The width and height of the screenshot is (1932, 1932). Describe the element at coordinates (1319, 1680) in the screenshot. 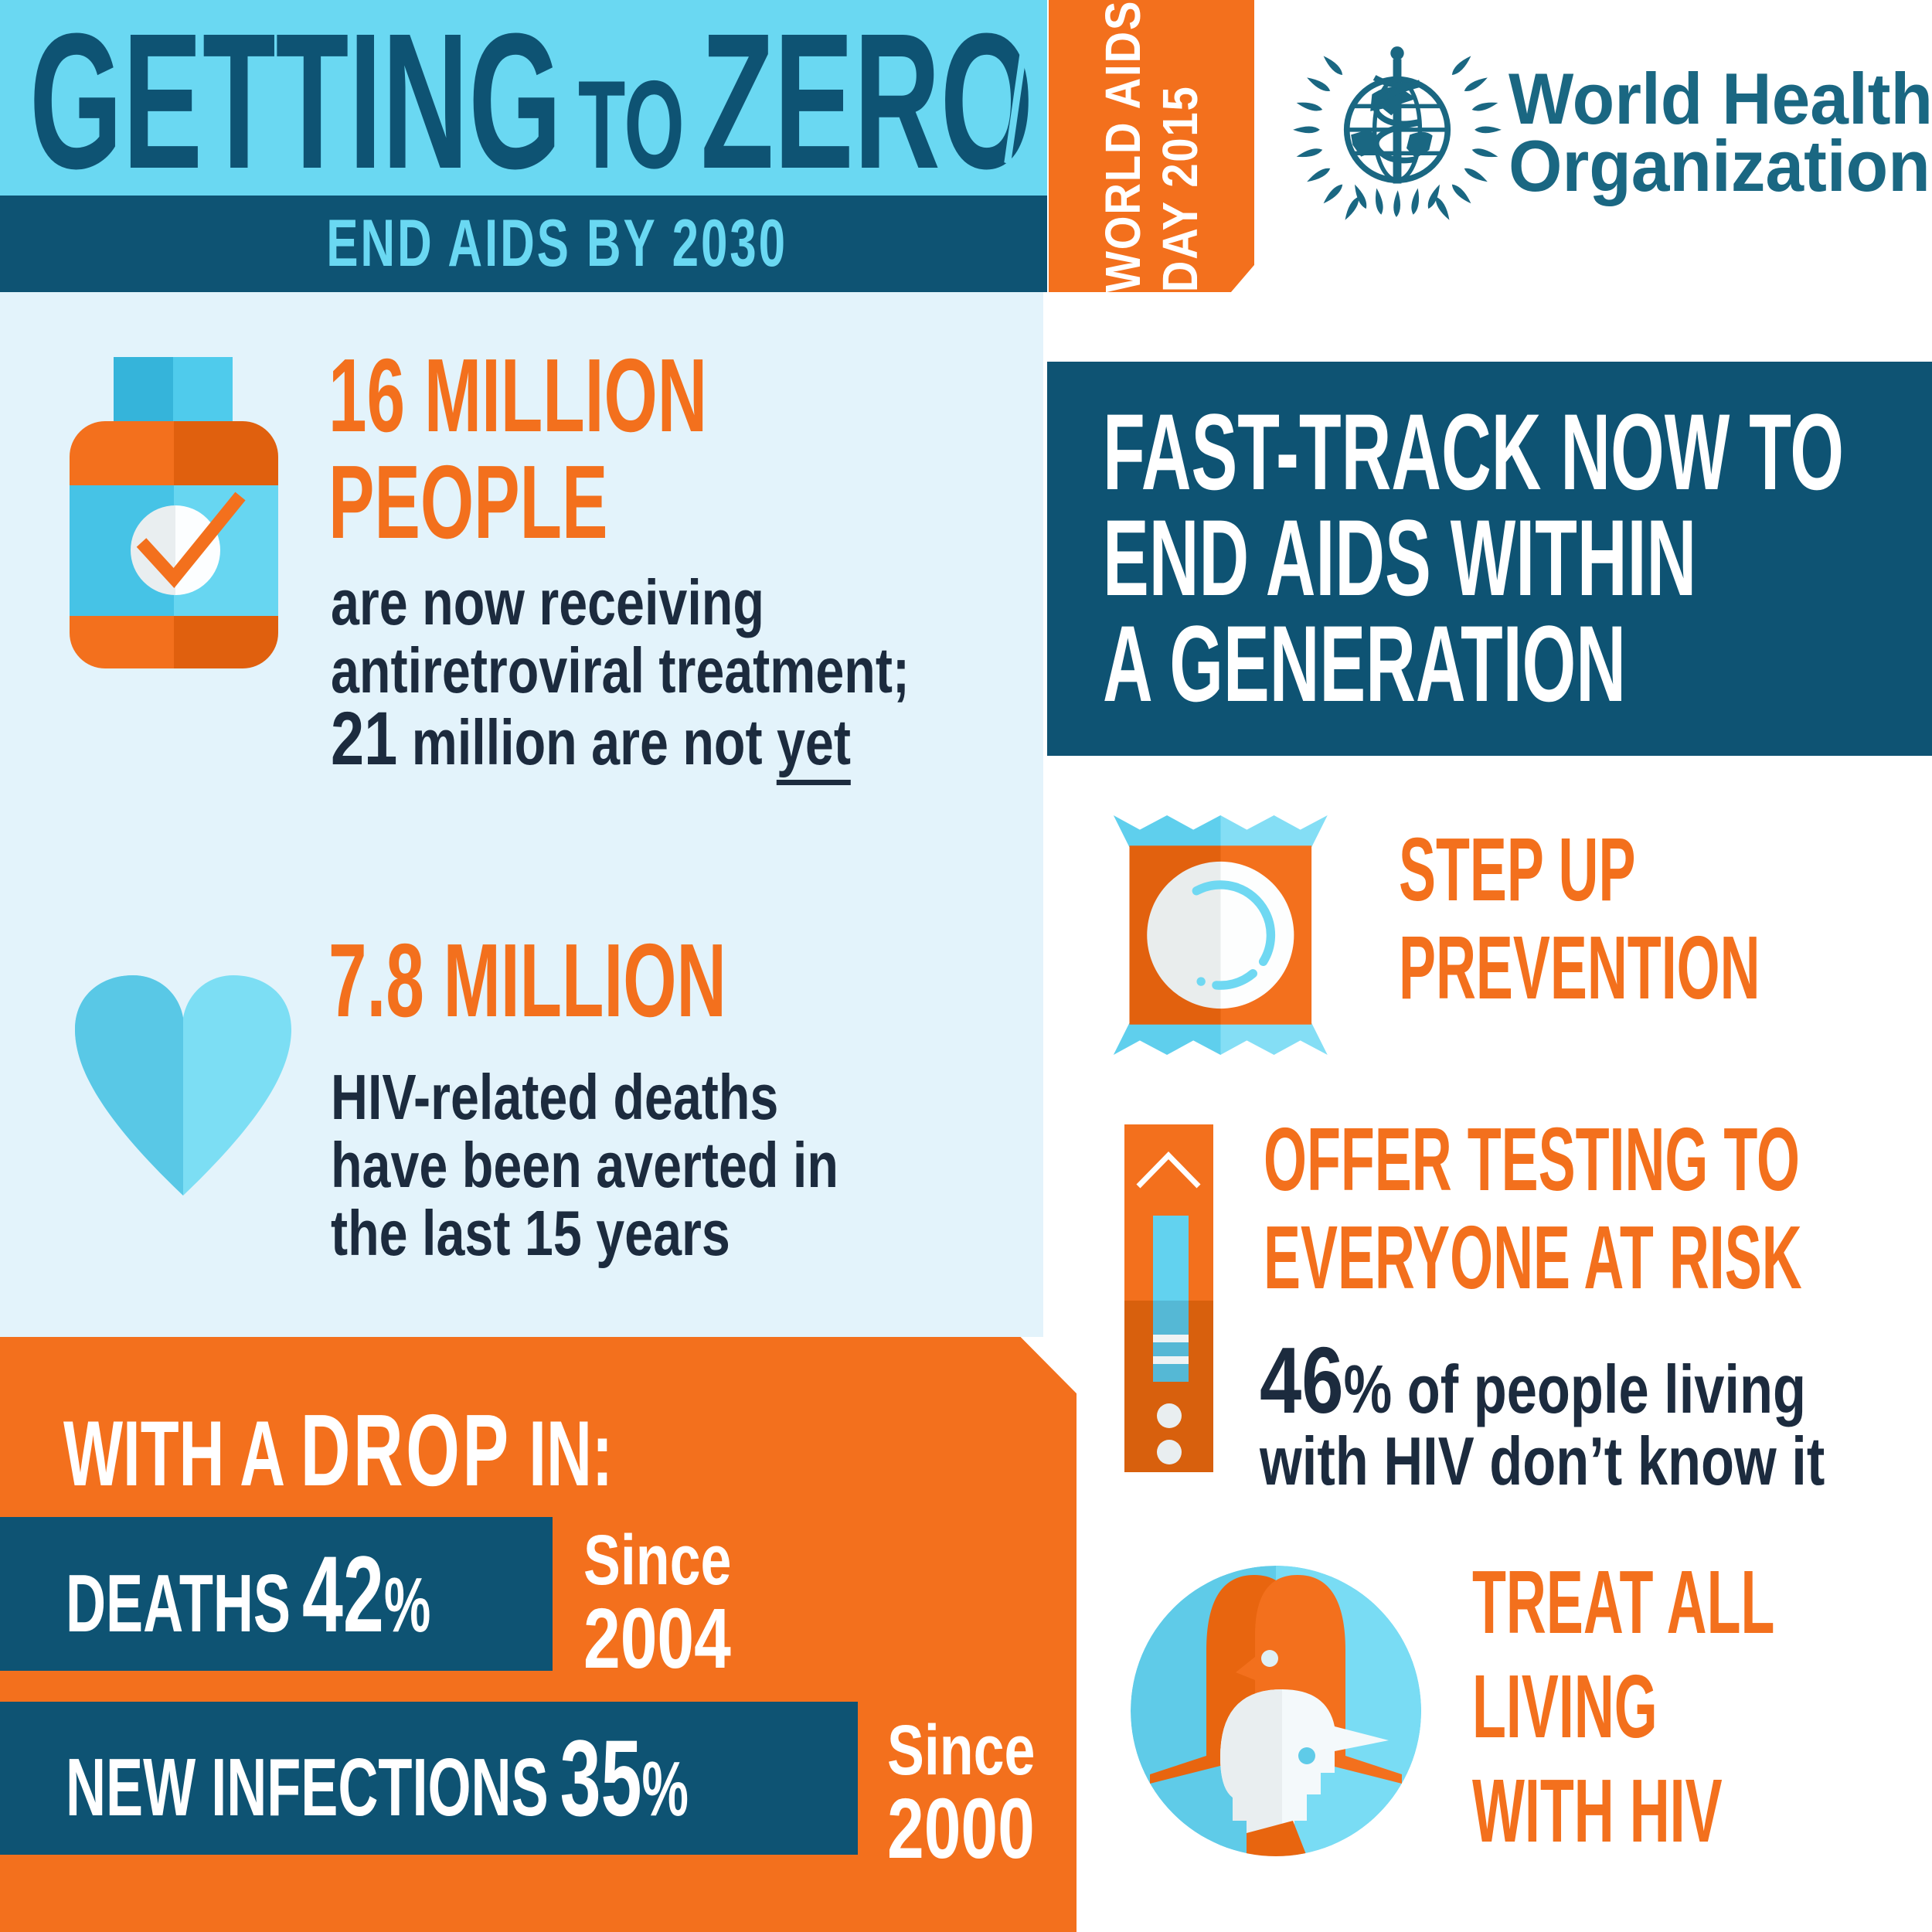

I see `head-right` at that location.